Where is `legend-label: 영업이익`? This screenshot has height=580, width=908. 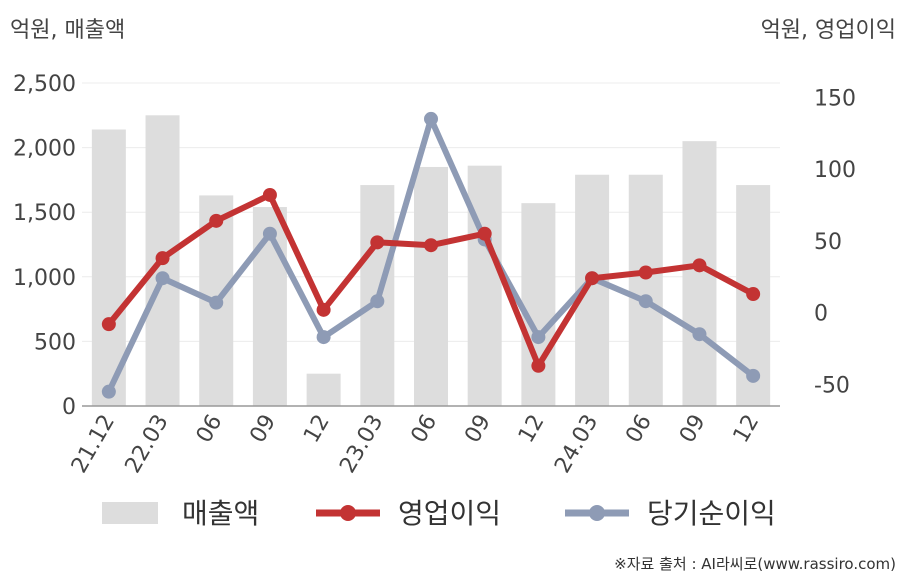
legend-label: 영업이익 is located at coordinates (449, 513).